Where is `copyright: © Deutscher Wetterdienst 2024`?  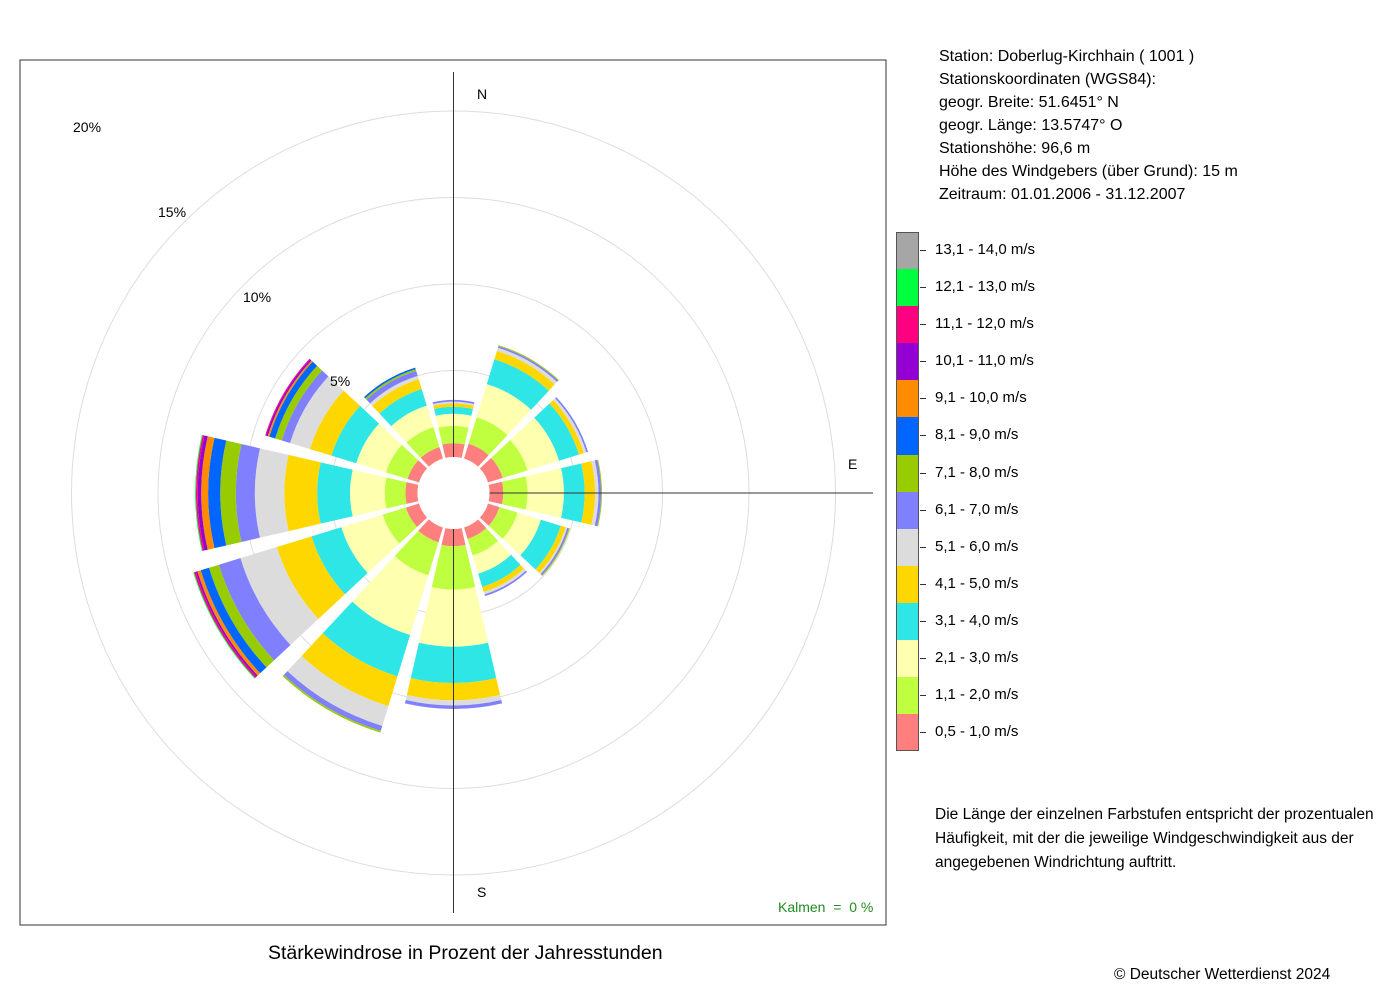 copyright: © Deutscher Wetterdienst 2024 is located at coordinates (1222, 974).